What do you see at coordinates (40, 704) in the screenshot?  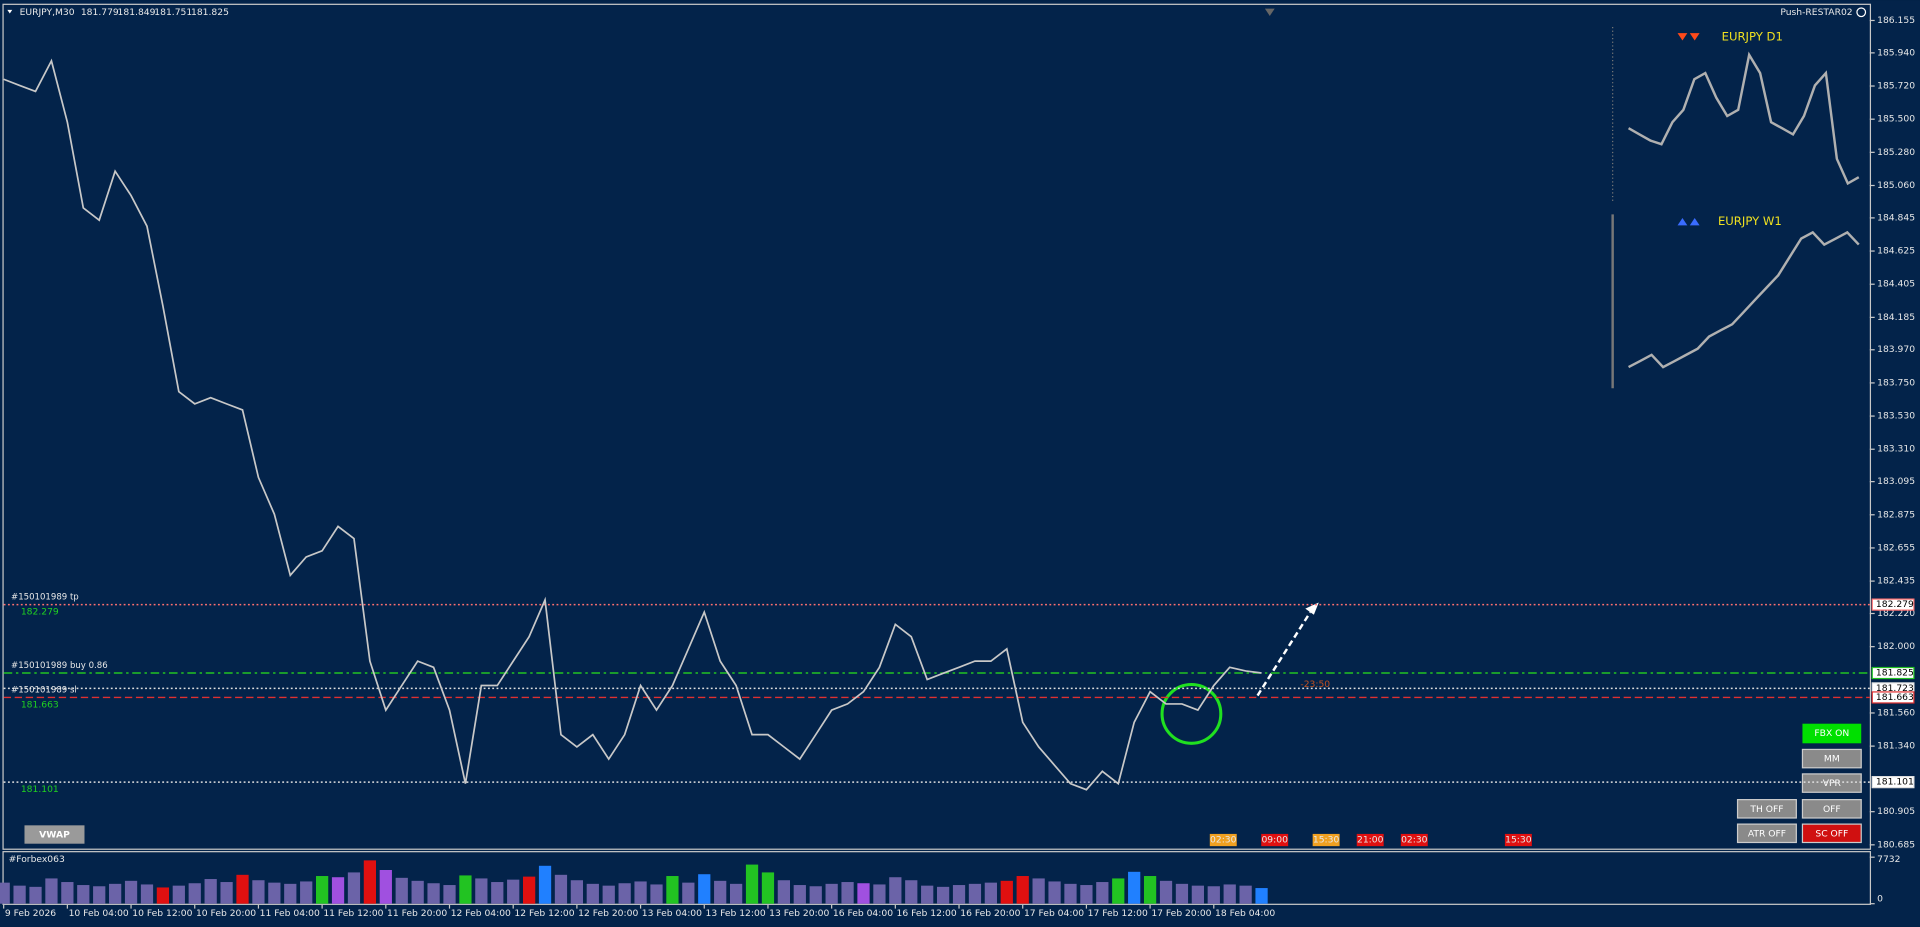 I see `level-price: 181.663` at bounding box center [40, 704].